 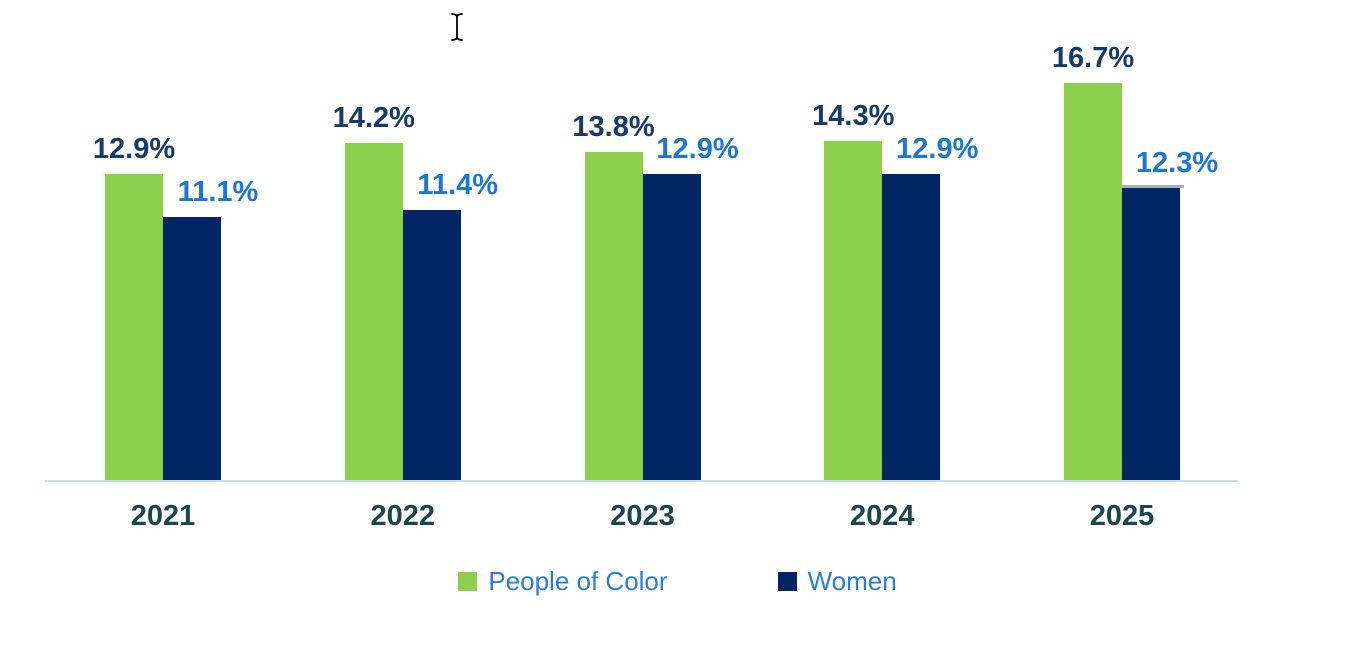 I want to click on bar-people-of-color-2022, so click(x=373, y=311).